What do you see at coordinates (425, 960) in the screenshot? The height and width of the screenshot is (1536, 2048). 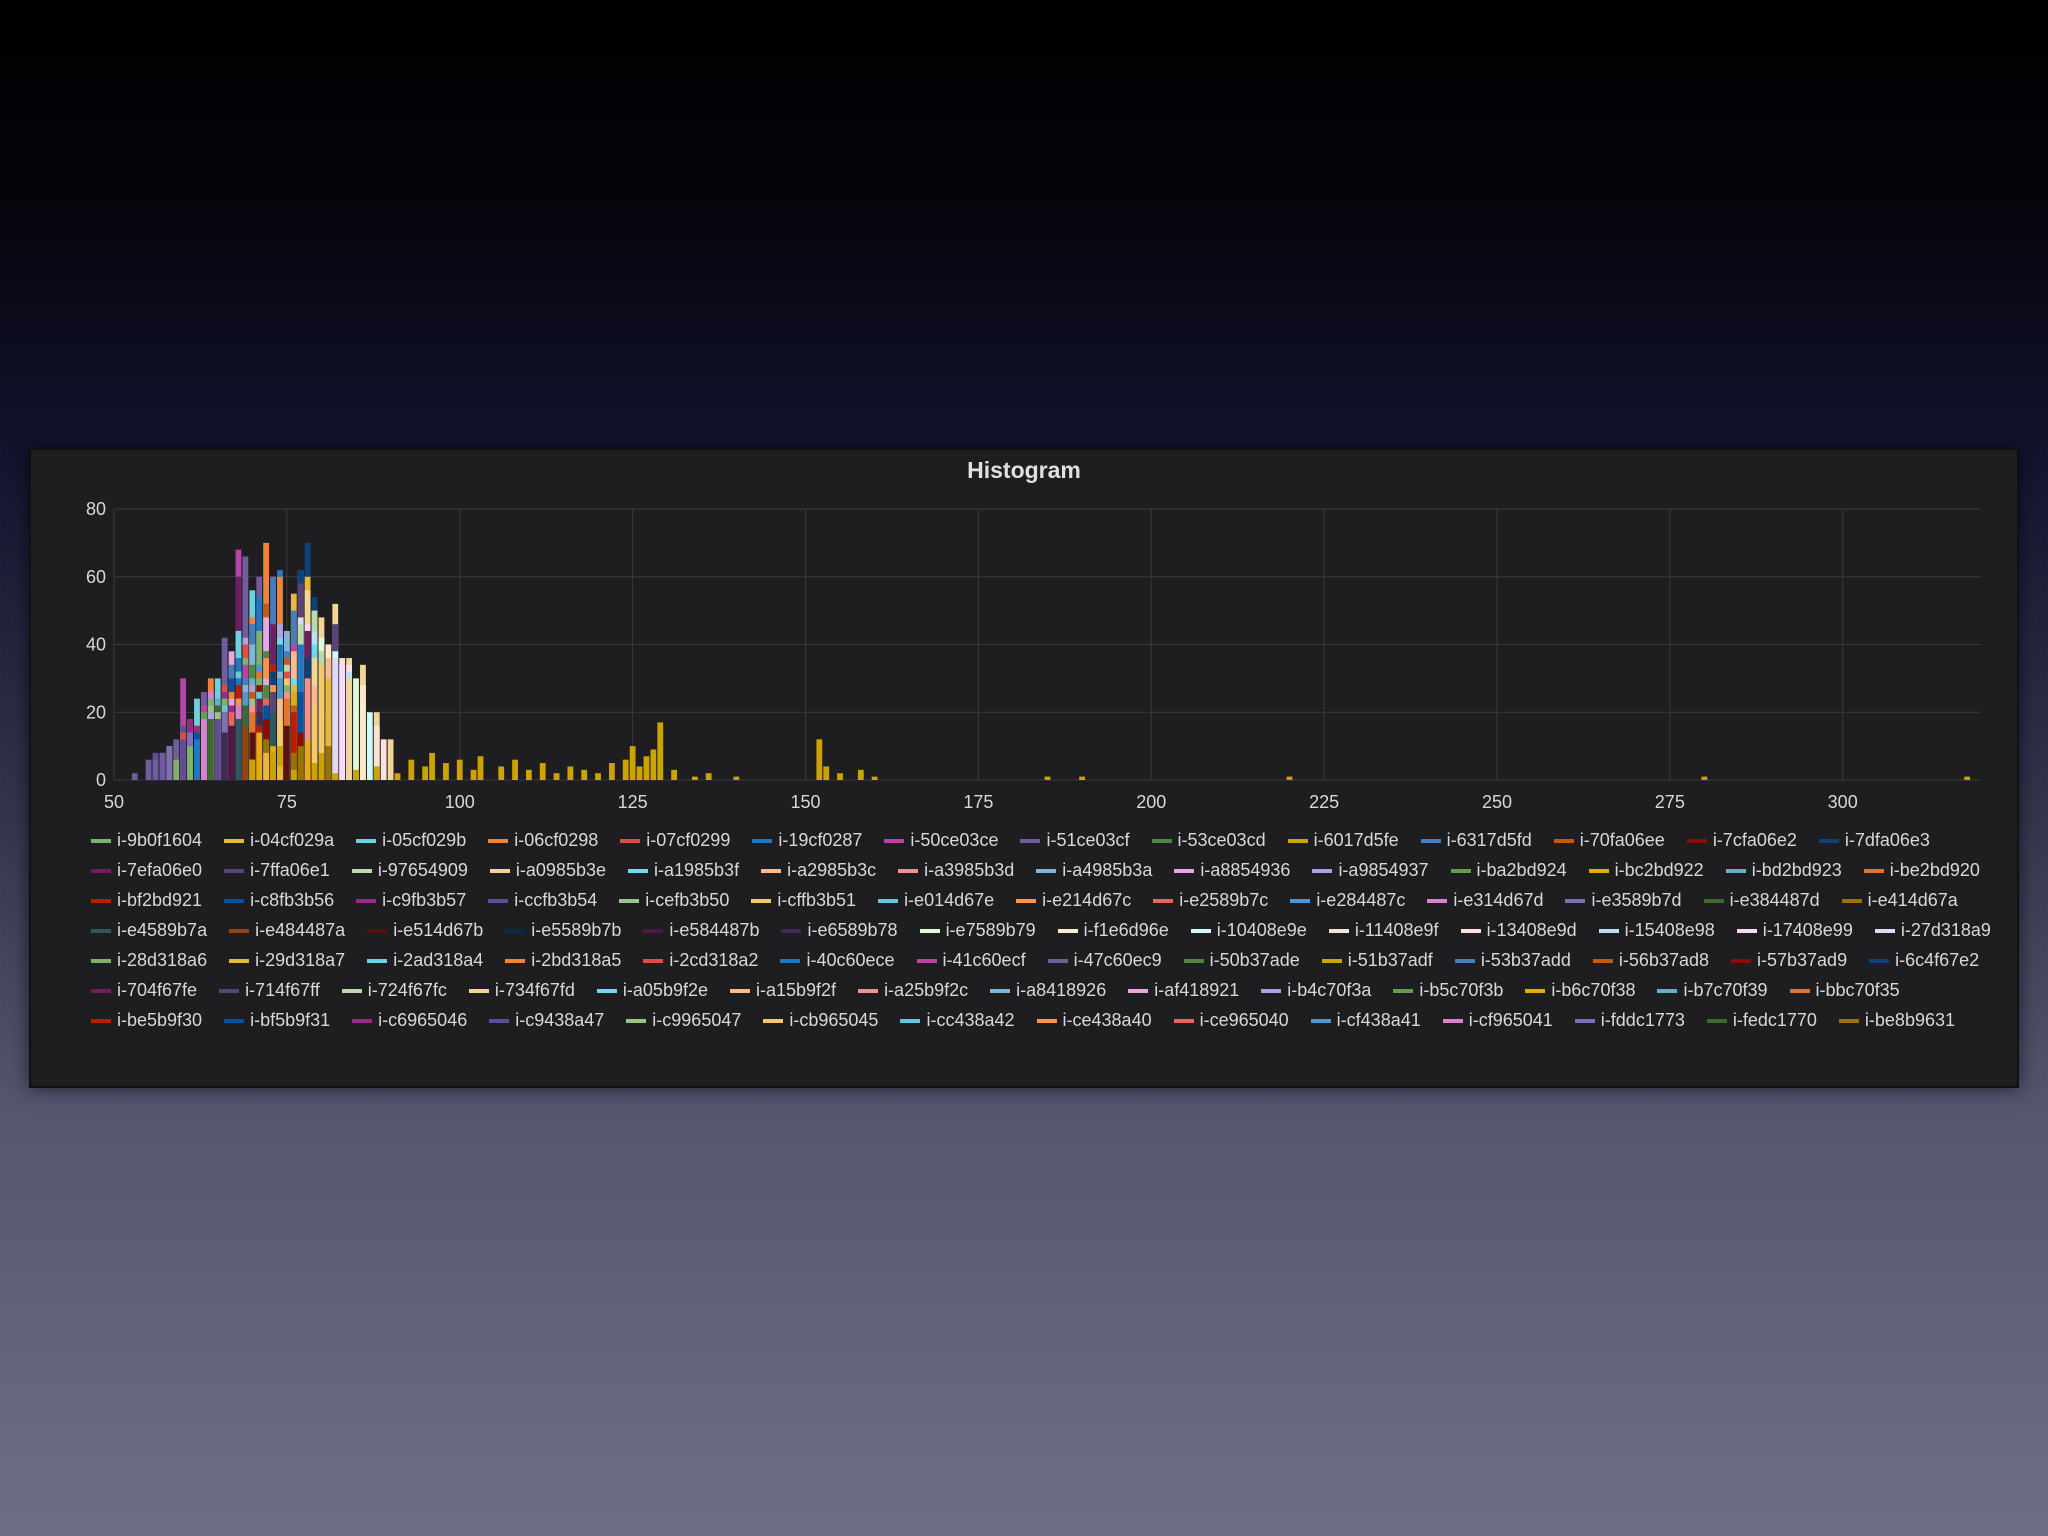 I see `legend-item: i-2ad318a4` at bounding box center [425, 960].